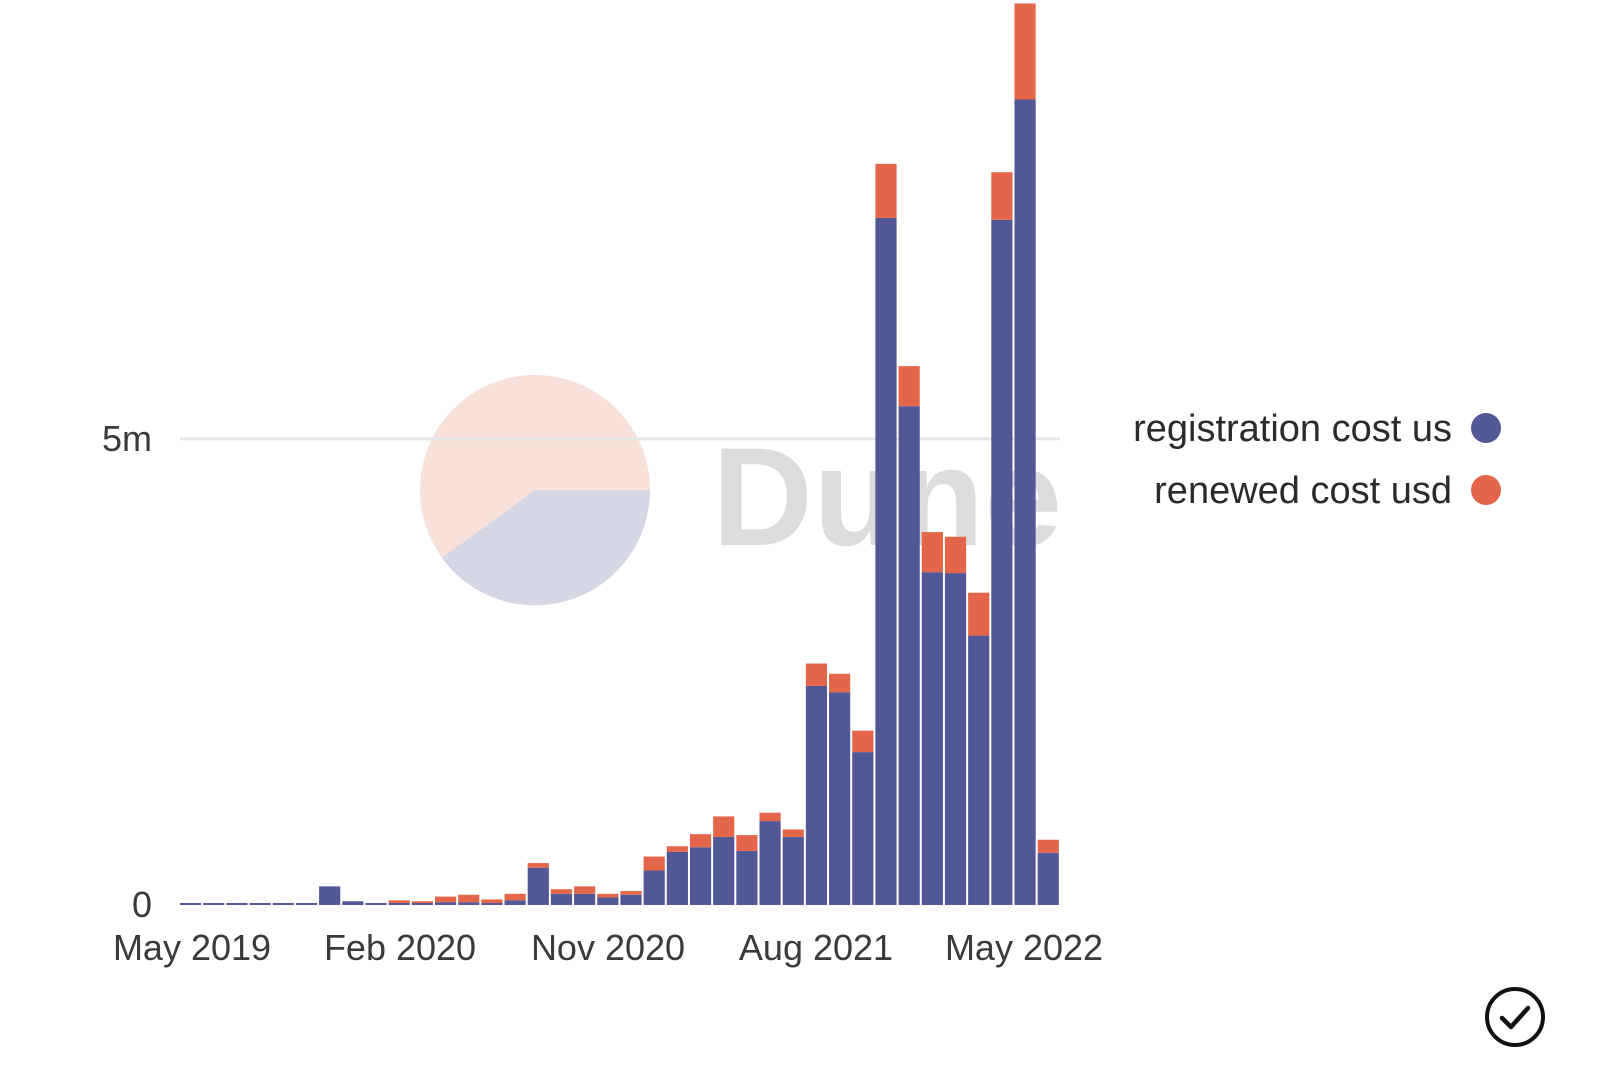 The width and height of the screenshot is (1598, 1082). What do you see at coordinates (192, 947) in the screenshot?
I see `x-tick-label: May 2019` at bounding box center [192, 947].